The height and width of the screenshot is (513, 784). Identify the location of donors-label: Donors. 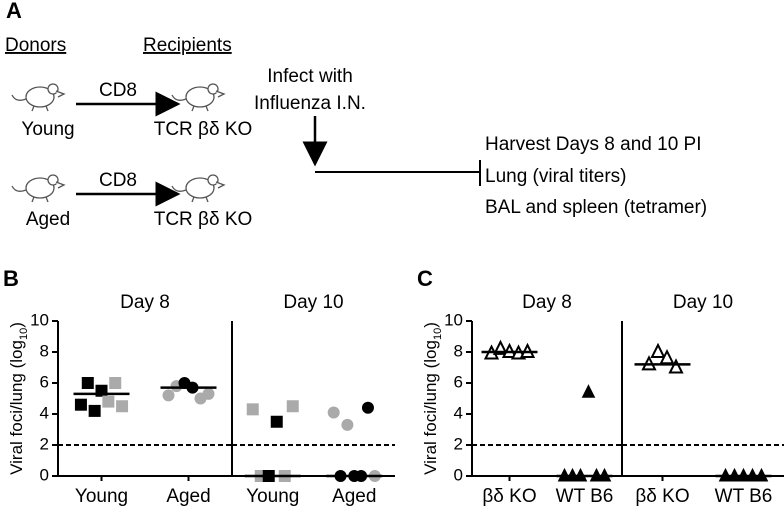
(35, 45).